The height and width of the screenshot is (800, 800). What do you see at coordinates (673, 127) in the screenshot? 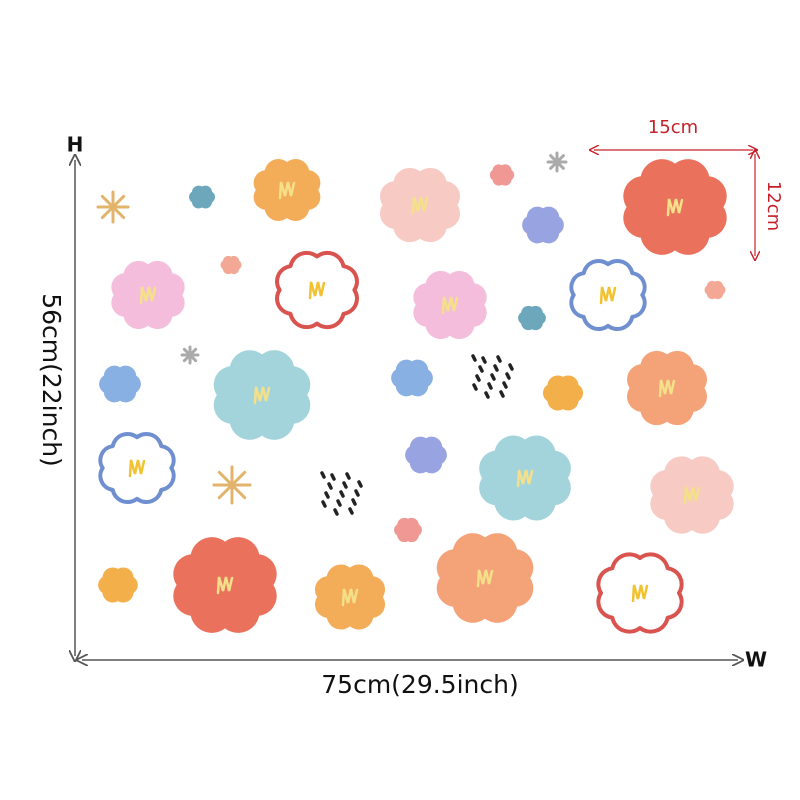
I see `sticker-width-label: 15cm` at bounding box center [673, 127].